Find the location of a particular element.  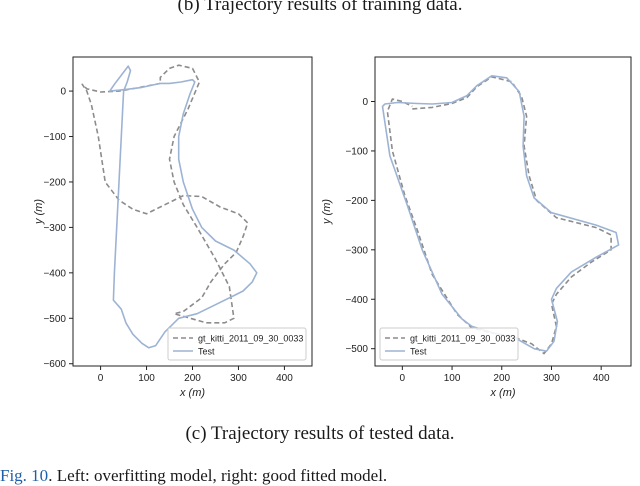

caption-top: (b) Trajectory results of training data. is located at coordinates (320, 7).